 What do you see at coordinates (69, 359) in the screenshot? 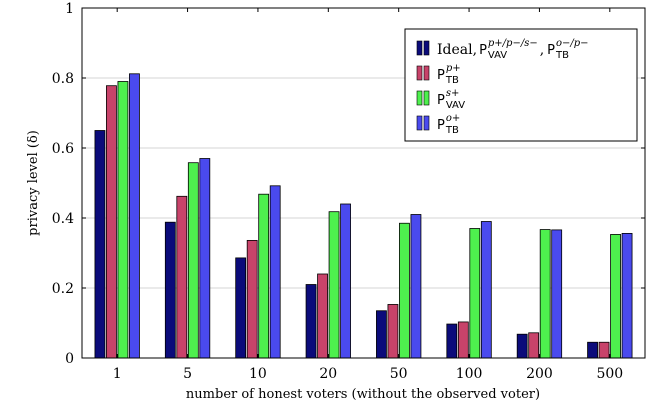
I see `y-tick-label: 0` at bounding box center [69, 359].